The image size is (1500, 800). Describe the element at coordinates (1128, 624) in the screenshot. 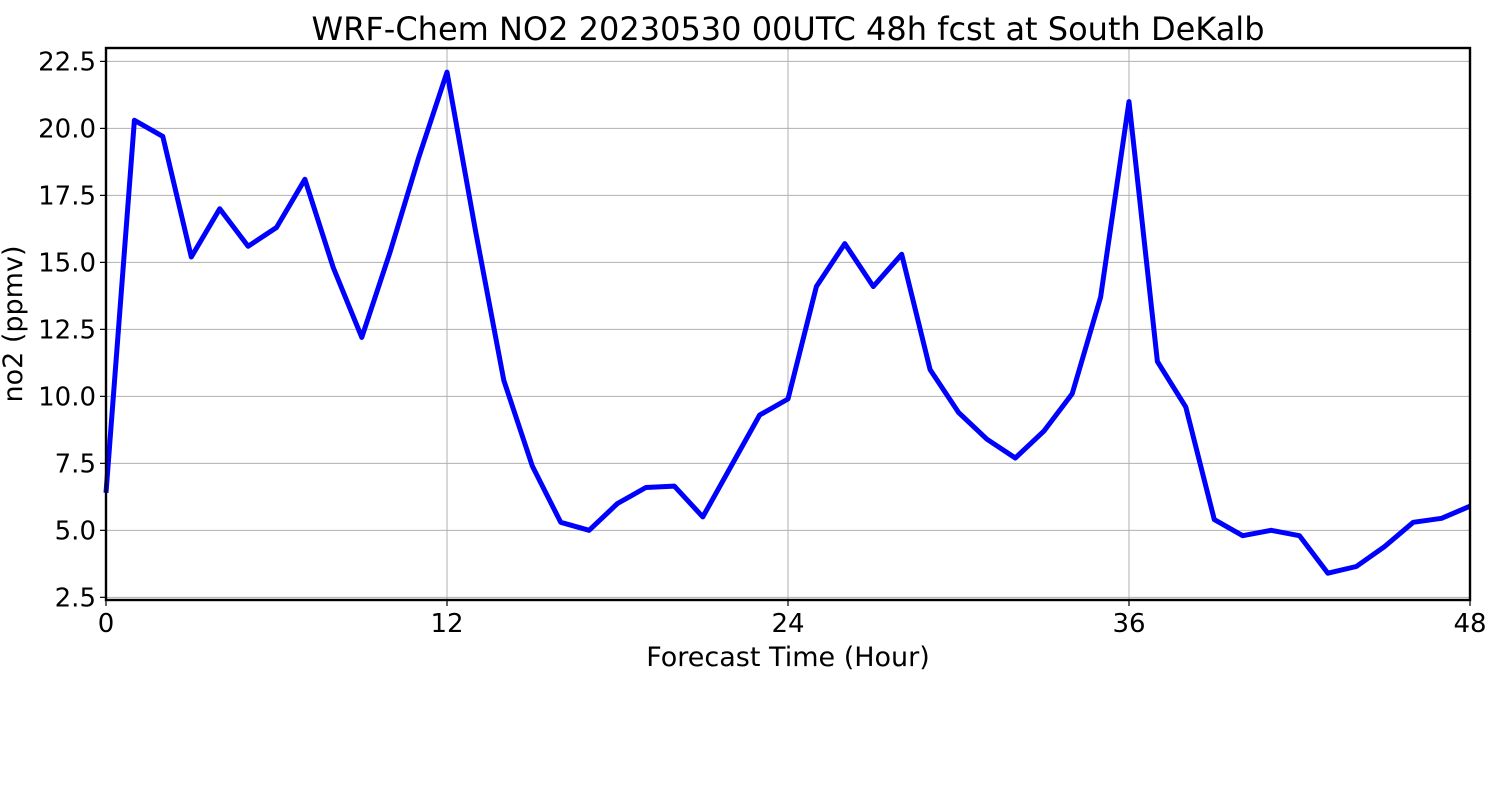

I see `x-tick-label: 36` at that location.